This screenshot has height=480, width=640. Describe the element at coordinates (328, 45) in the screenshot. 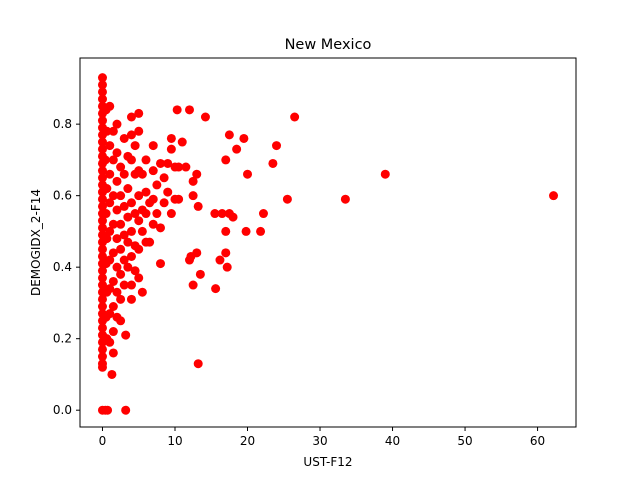

I see `chart-title: New Mexico` at that location.